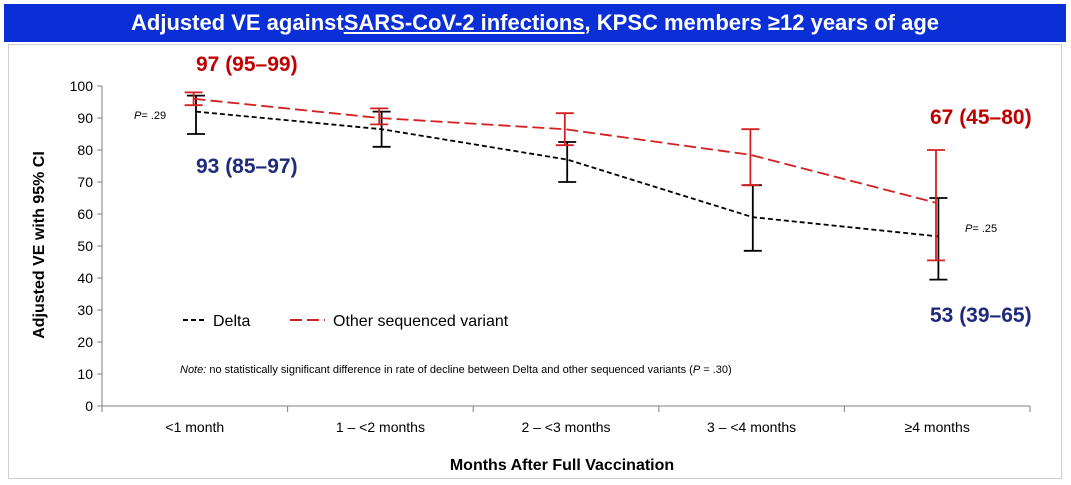 Image resolution: width=1071 pixels, height=485 pixels. I want to click on legend: Delta Other sequenced variant, so click(346, 321).